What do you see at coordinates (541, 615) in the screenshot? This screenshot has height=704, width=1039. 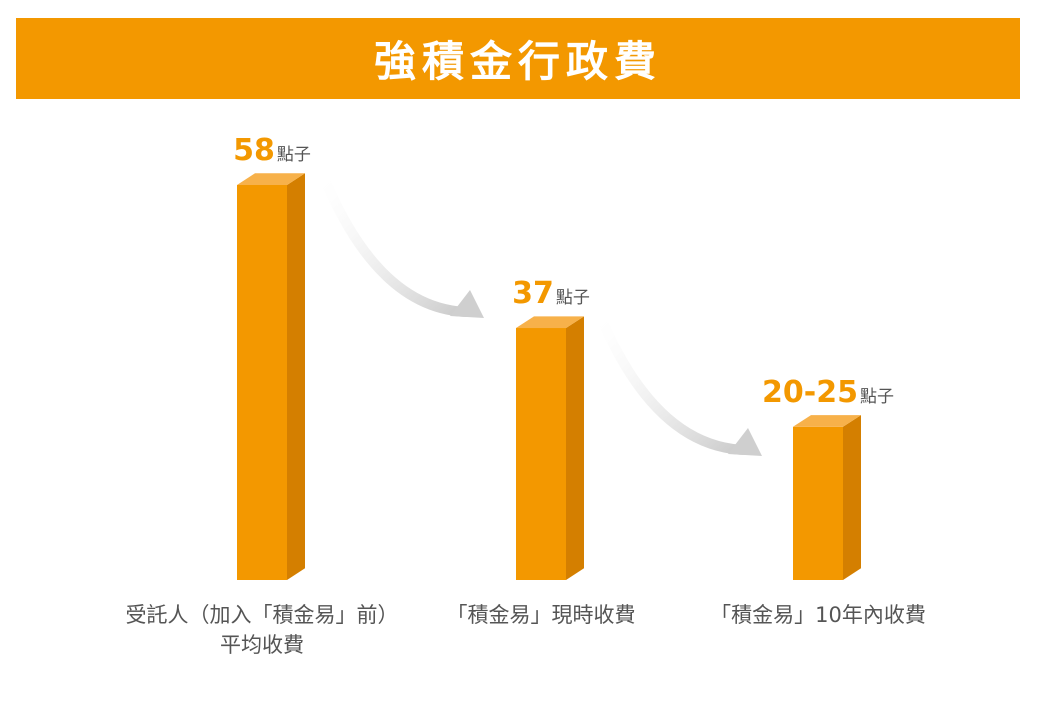 I see `category-label-2: 「積金易」現時收費` at bounding box center [541, 615].